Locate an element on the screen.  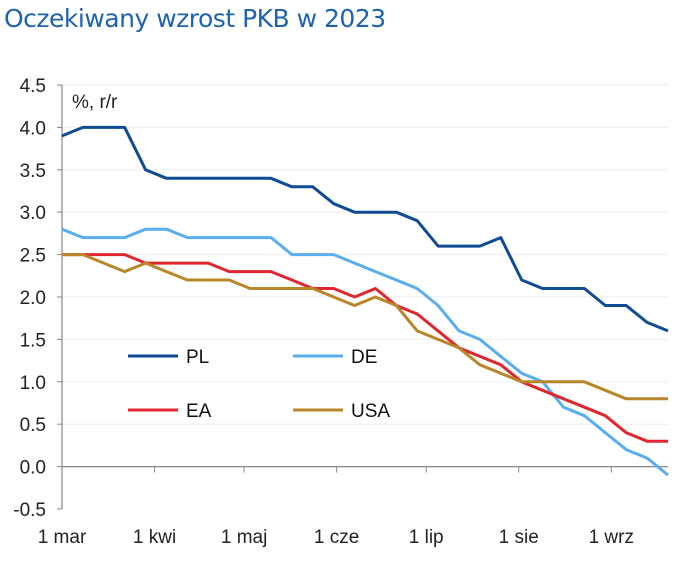
y-tick-label: 0.0 is located at coordinates (33, 468).